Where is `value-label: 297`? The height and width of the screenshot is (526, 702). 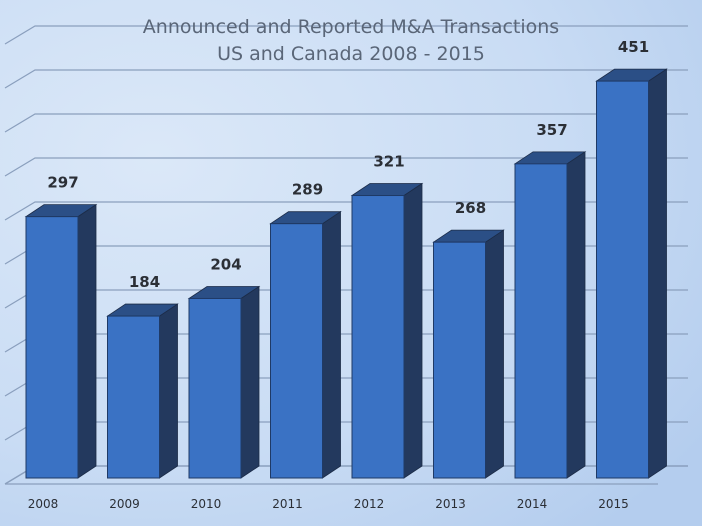
value-label: 297 is located at coordinates (62, 183).